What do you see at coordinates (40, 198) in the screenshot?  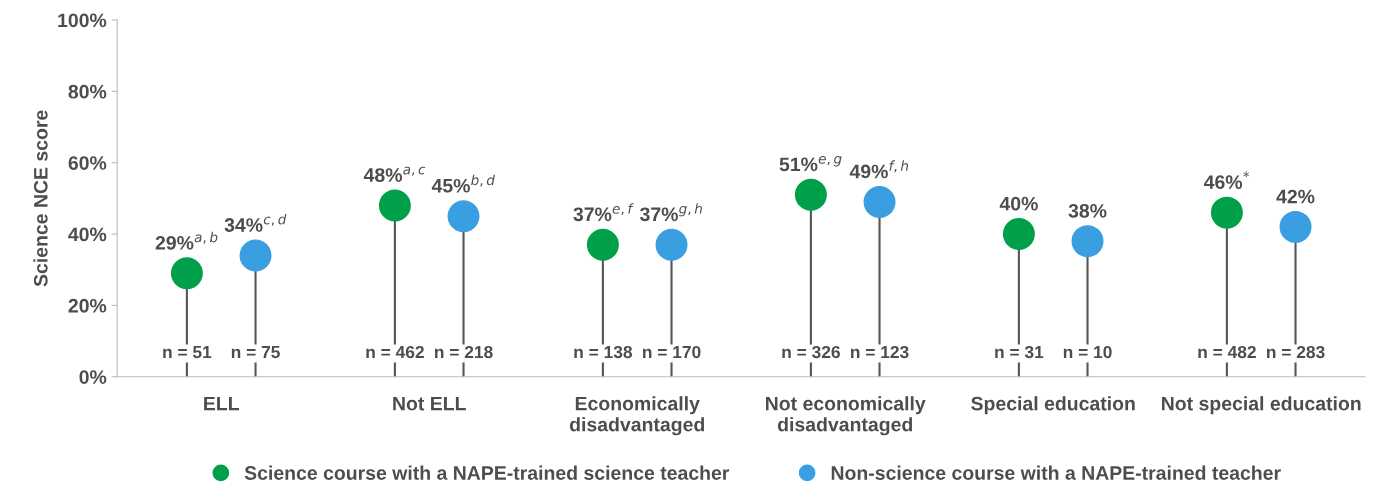 I see `y-axis-title: Science NCE score` at bounding box center [40, 198].